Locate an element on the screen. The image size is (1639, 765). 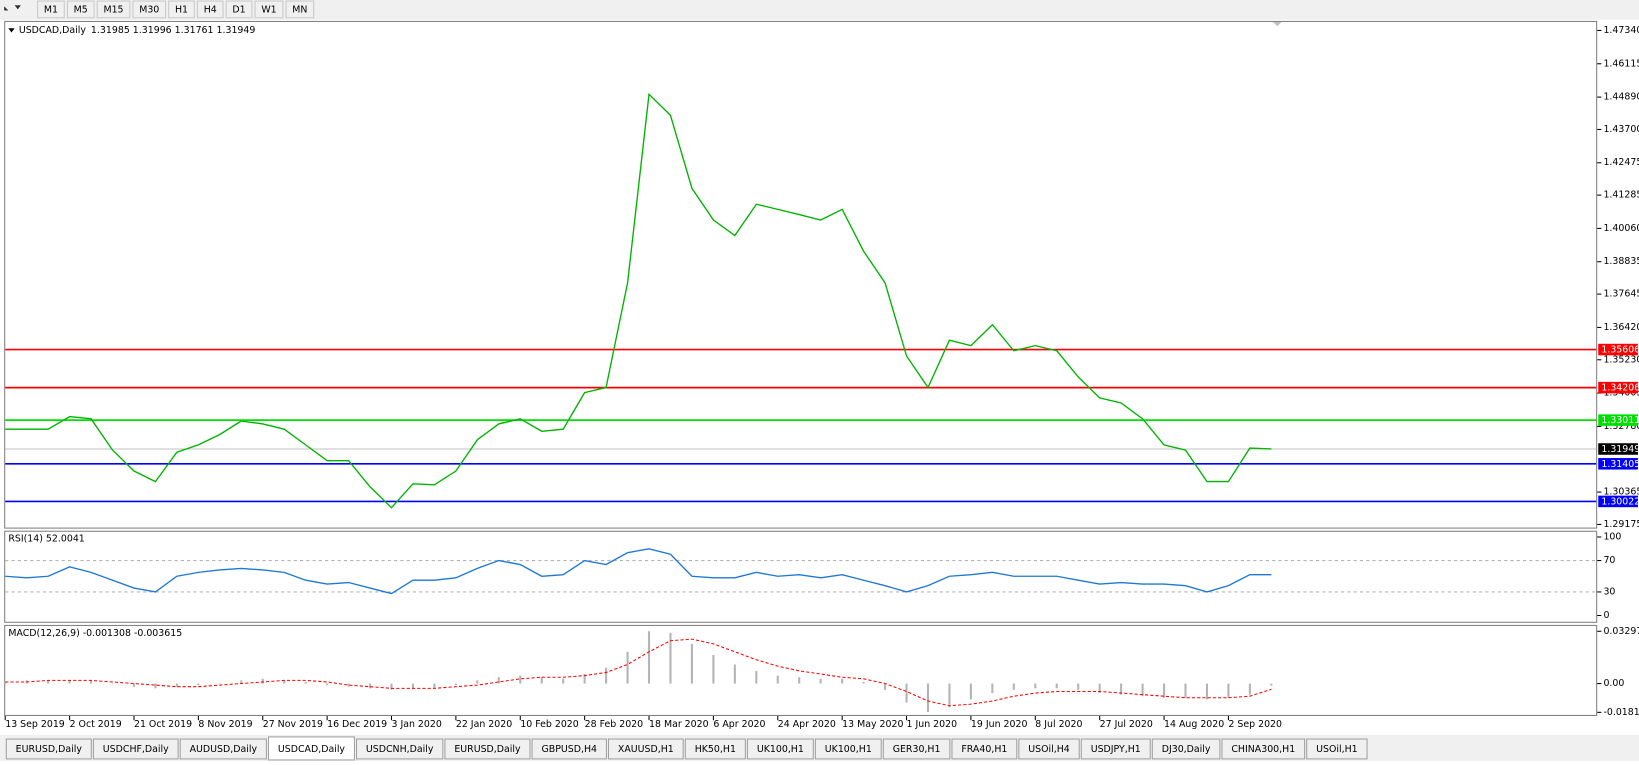
tab-label: XAUUSD,H1 is located at coordinates (646, 749).